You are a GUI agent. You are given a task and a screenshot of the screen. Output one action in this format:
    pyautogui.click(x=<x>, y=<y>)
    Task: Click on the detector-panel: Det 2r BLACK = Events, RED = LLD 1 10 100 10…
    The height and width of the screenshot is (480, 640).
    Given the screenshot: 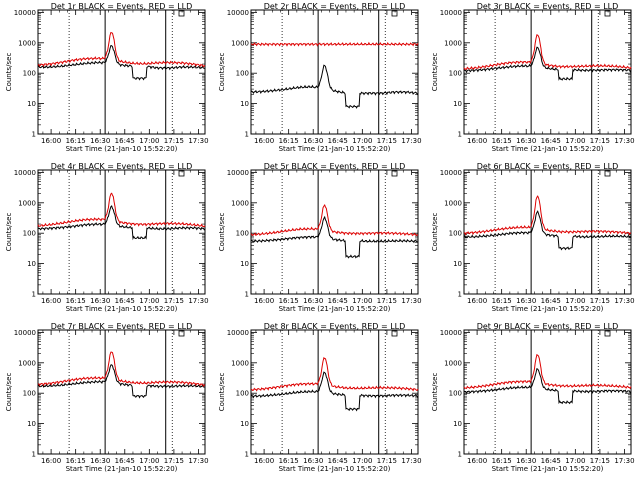 What is the action you would take?
    pyautogui.click(x=320, y=77)
    